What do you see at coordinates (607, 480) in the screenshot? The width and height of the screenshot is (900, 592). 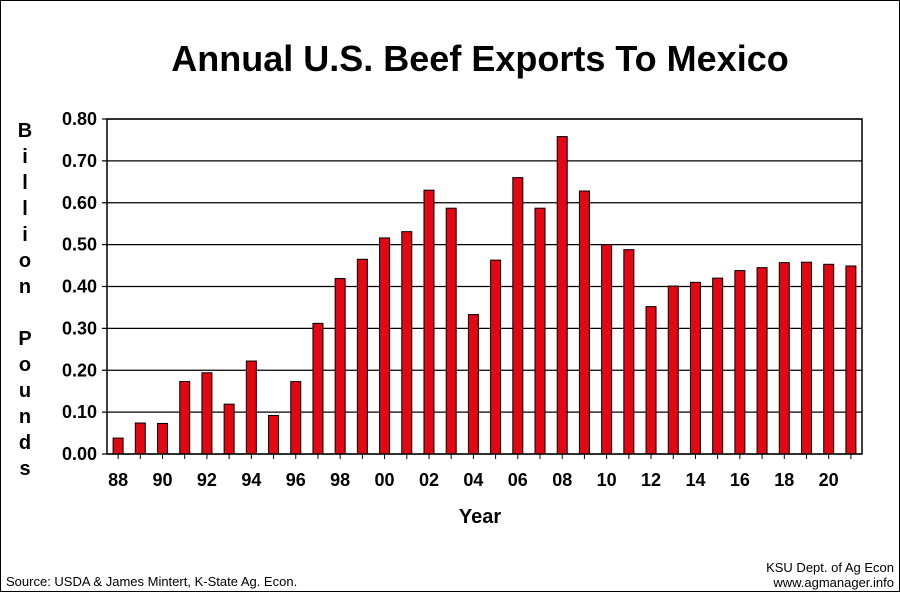 I see `x-tick-label: 10` at bounding box center [607, 480].